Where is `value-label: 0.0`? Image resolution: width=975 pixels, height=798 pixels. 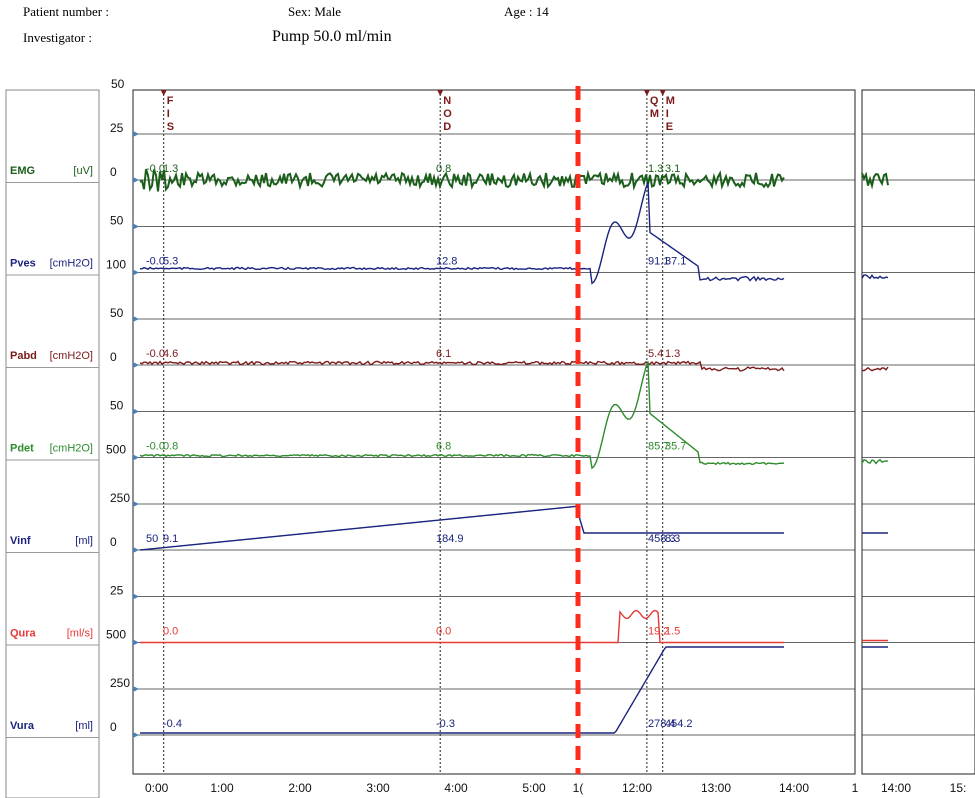 value-label: 0.0 is located at coordinates (443, 632).